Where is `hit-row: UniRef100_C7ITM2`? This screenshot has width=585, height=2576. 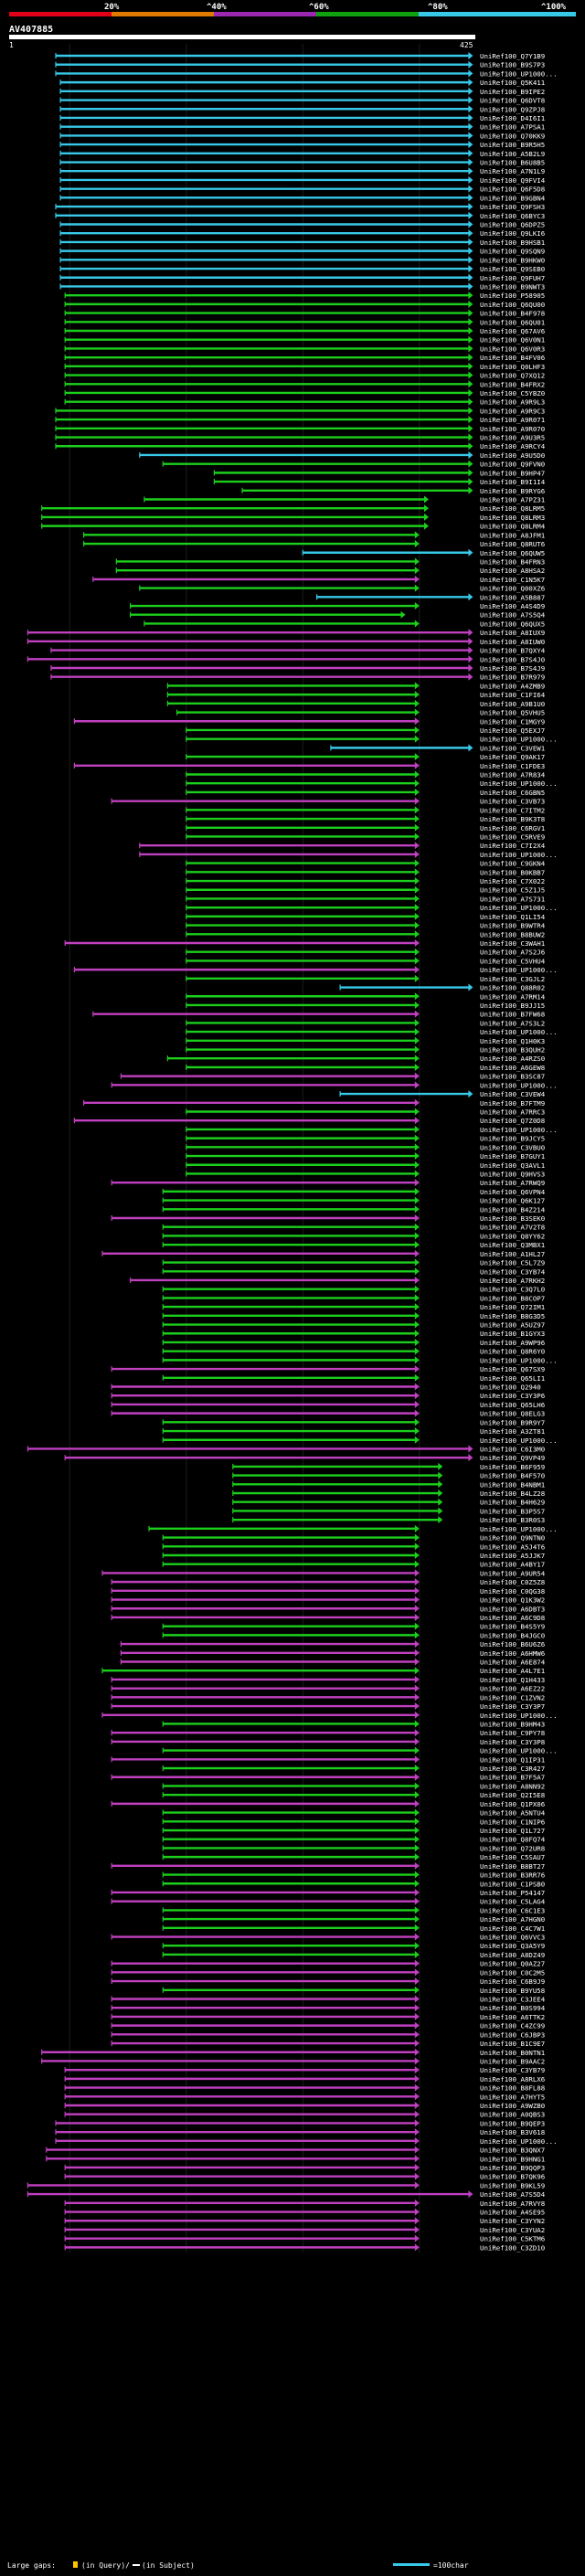 hit-row: UniRef100_C7ITM2 is located at coordinates (366, 810).